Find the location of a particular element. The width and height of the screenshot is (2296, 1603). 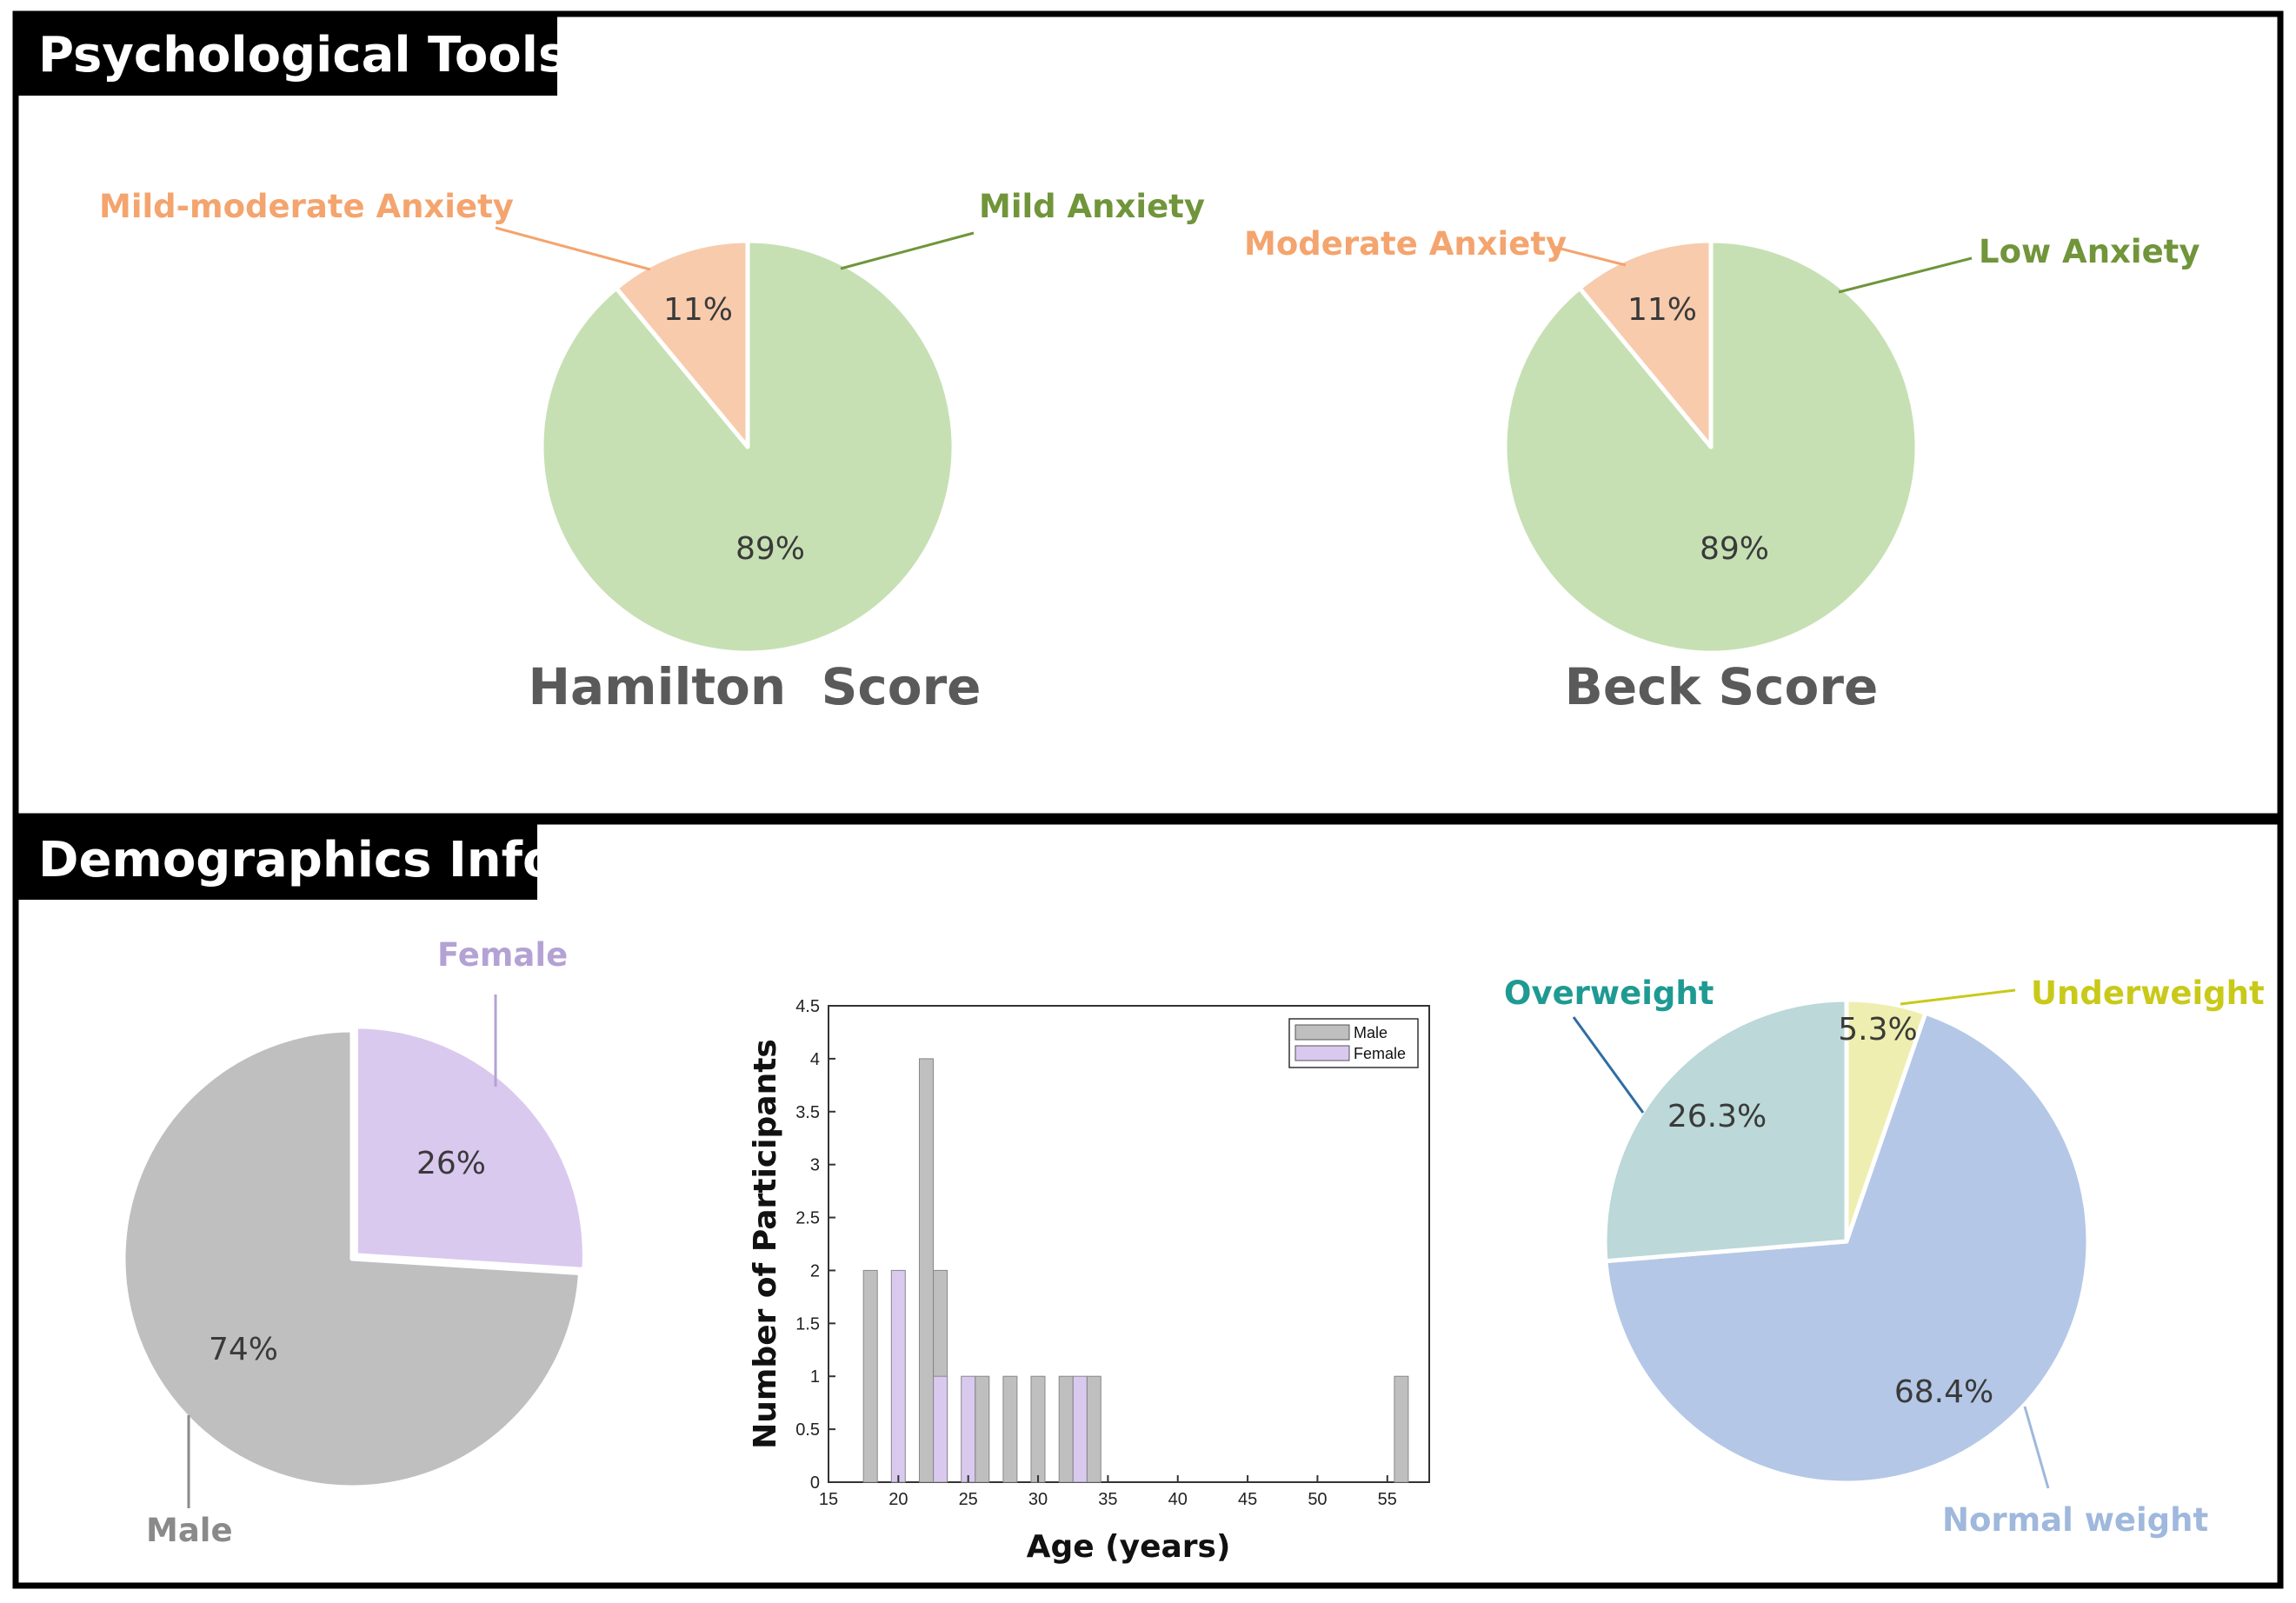

gender-slice-female is located at coordinates (470, 1148).